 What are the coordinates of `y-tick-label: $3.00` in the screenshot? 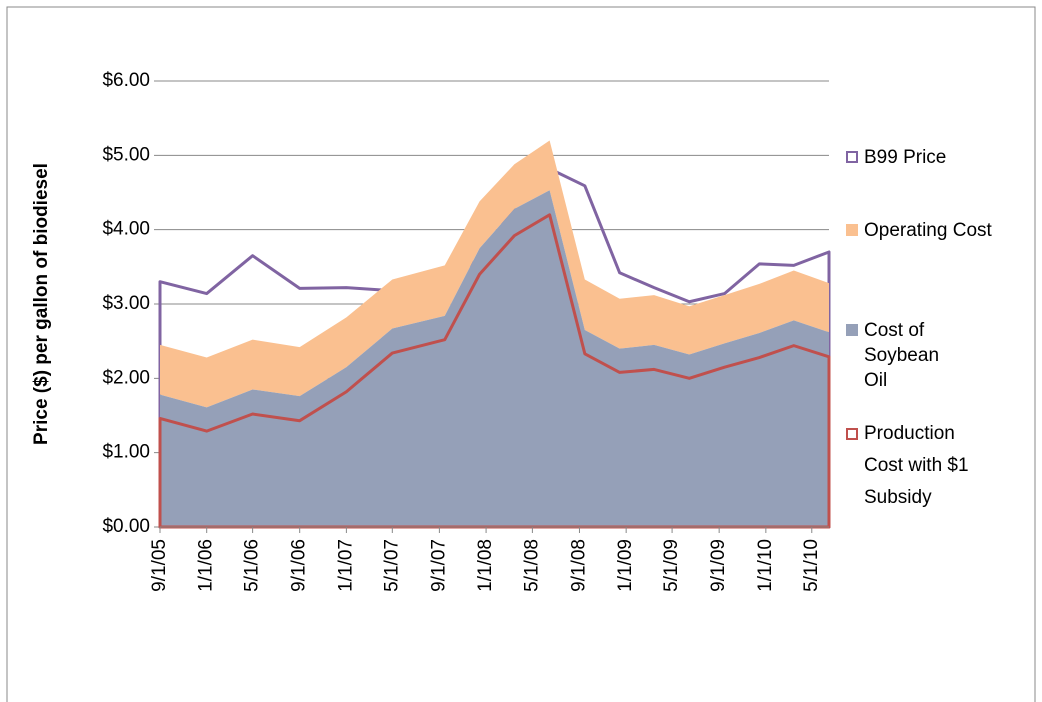 It's located at (126, 303).